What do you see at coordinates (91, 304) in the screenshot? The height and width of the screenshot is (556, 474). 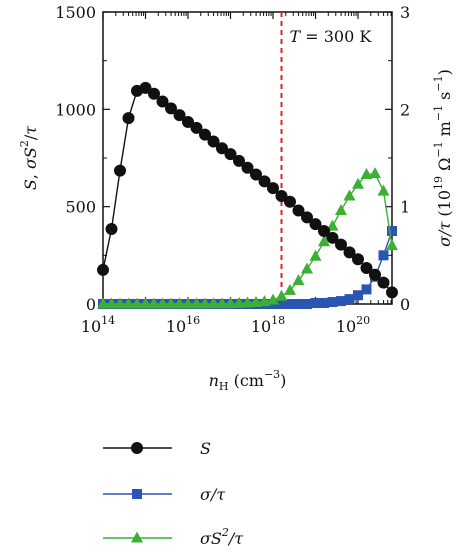 I see `y-left-tick-label: 0` at bounding box center [91, 304].